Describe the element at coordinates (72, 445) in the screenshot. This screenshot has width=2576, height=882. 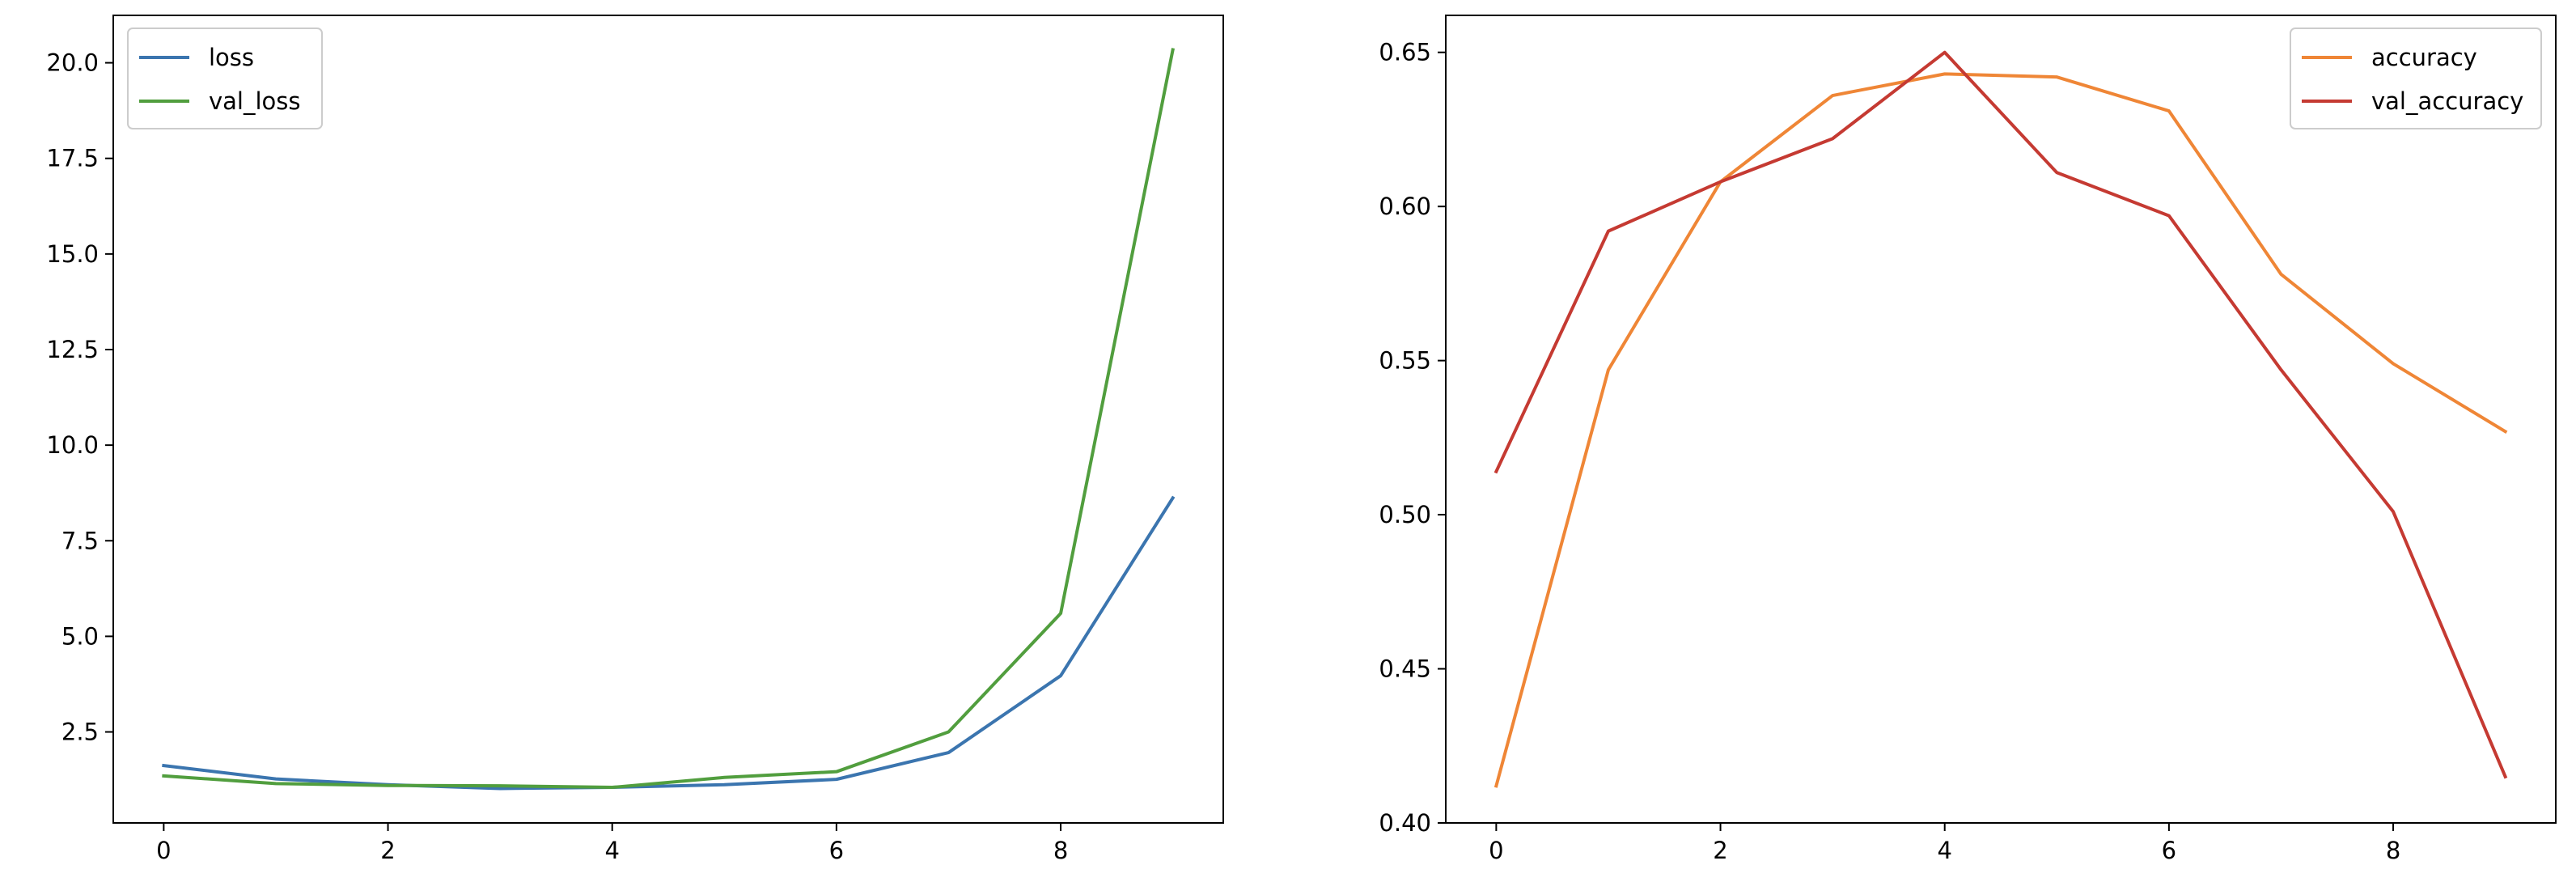
I see `y-tick-label: 10.0` at that location.